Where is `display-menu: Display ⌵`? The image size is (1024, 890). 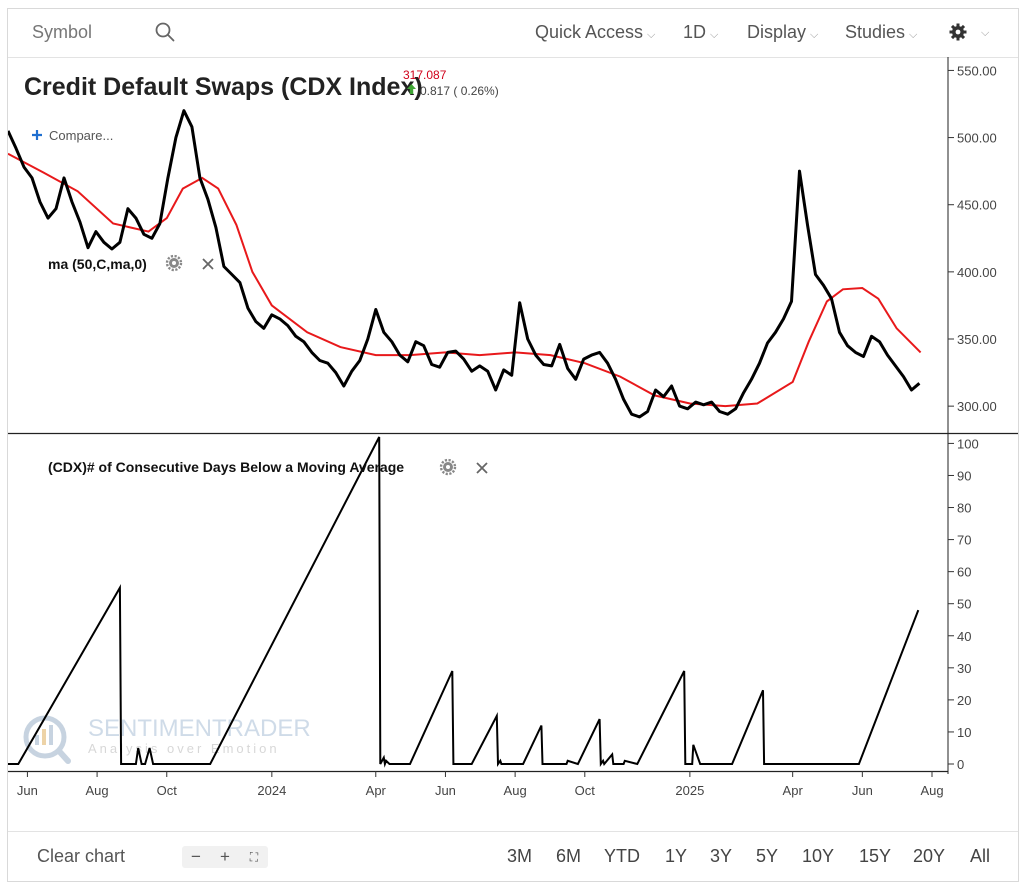
display-menu: Display ⌵ is located at coordinates (782, 32).